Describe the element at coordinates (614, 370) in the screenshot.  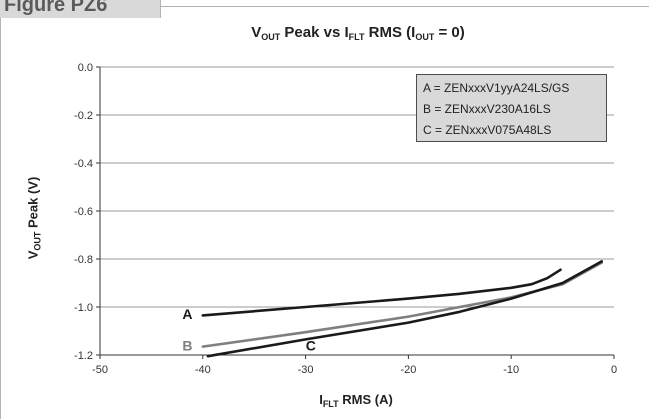
I see `x-tick-label: 0` at that location.